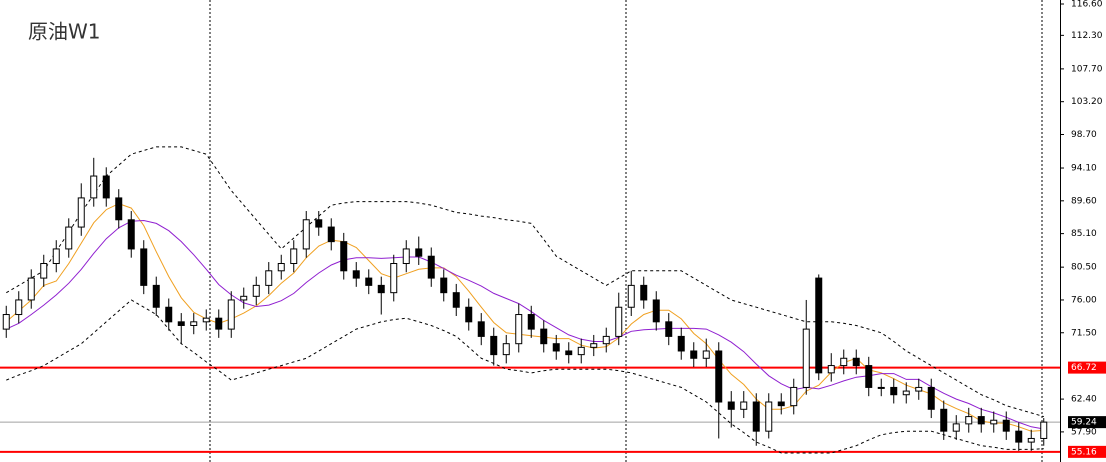  I want to click on y-tick-label: 62.40, so click(1084, 400).